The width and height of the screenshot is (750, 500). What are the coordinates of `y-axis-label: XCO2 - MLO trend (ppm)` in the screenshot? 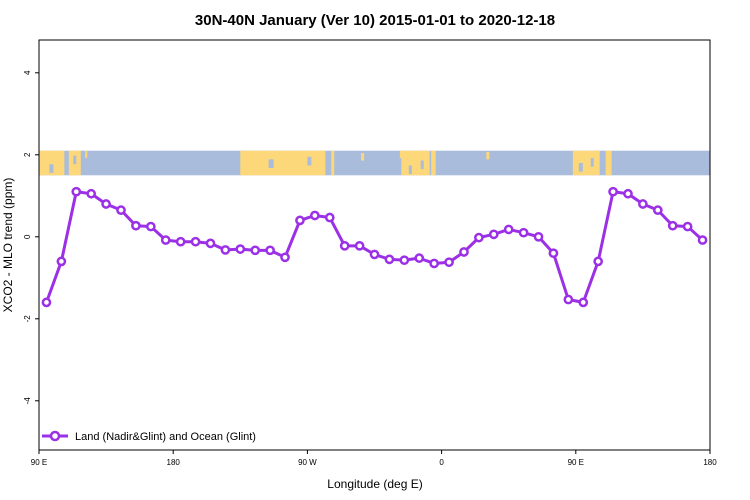 It's located at (8, 245).